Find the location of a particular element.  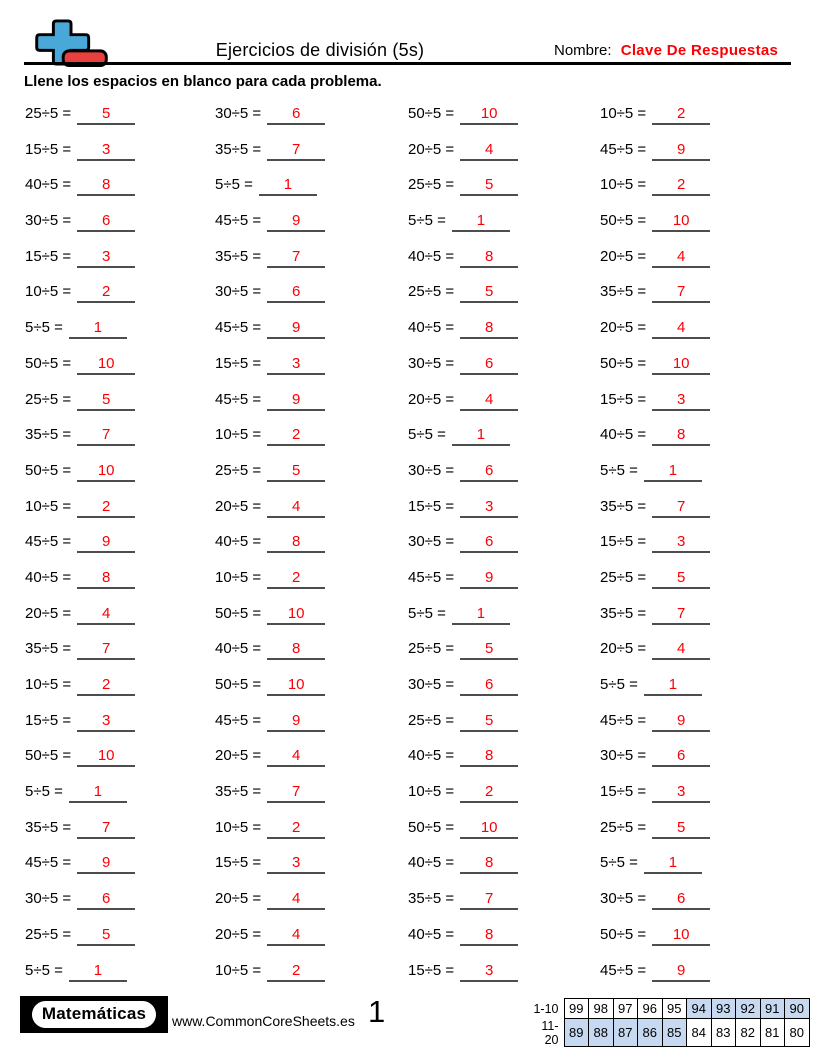

score-cell: 90 is located at coordinates (797, 1008).